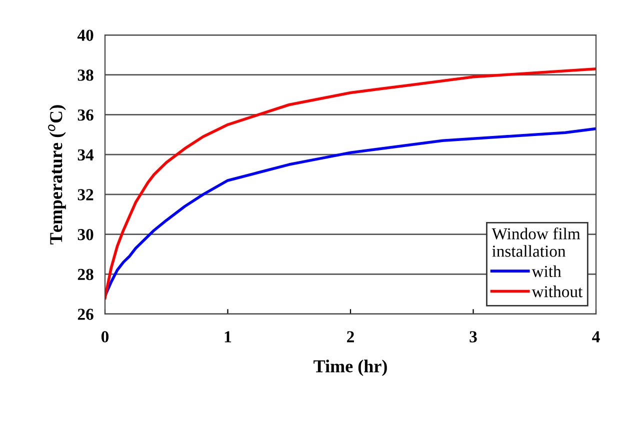 This screenshot has height=421, width=624. I want to click on x-tick-label: 2, so click(350, 336).